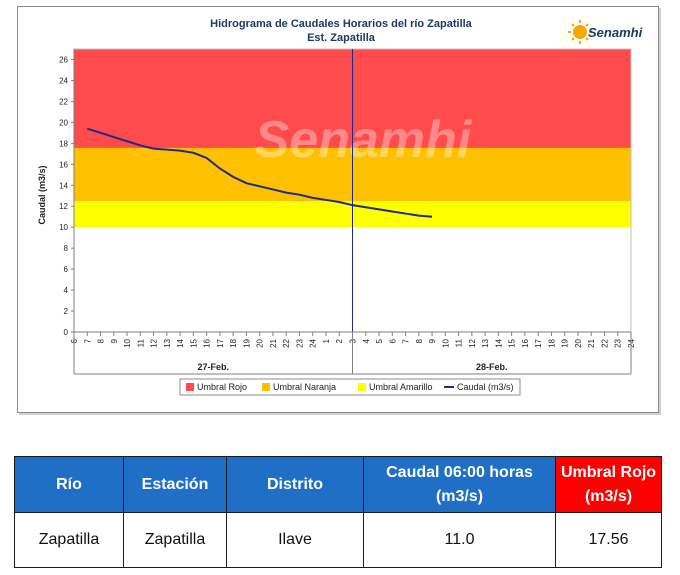  I want to click on cell-distrito: Ilave, so click(295, 540).